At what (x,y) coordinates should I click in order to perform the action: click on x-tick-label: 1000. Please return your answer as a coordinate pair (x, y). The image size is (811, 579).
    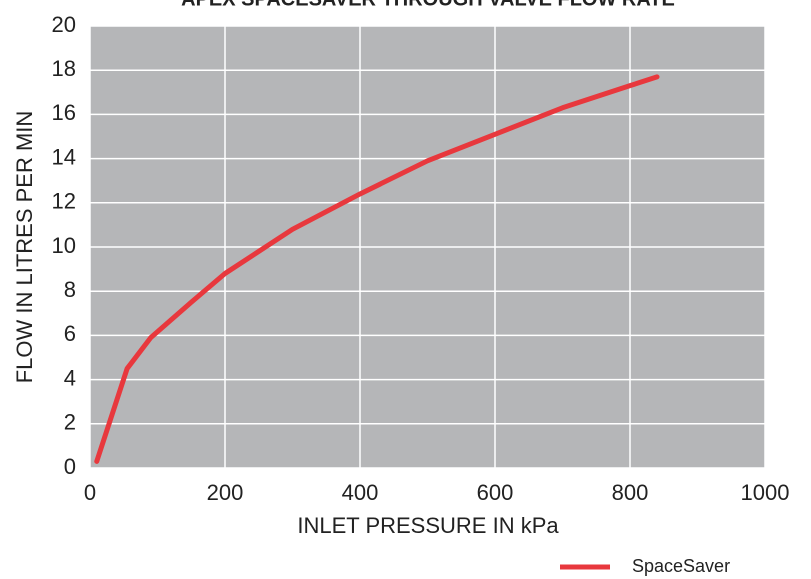
    Looking at the image, I should click on (765, 492).